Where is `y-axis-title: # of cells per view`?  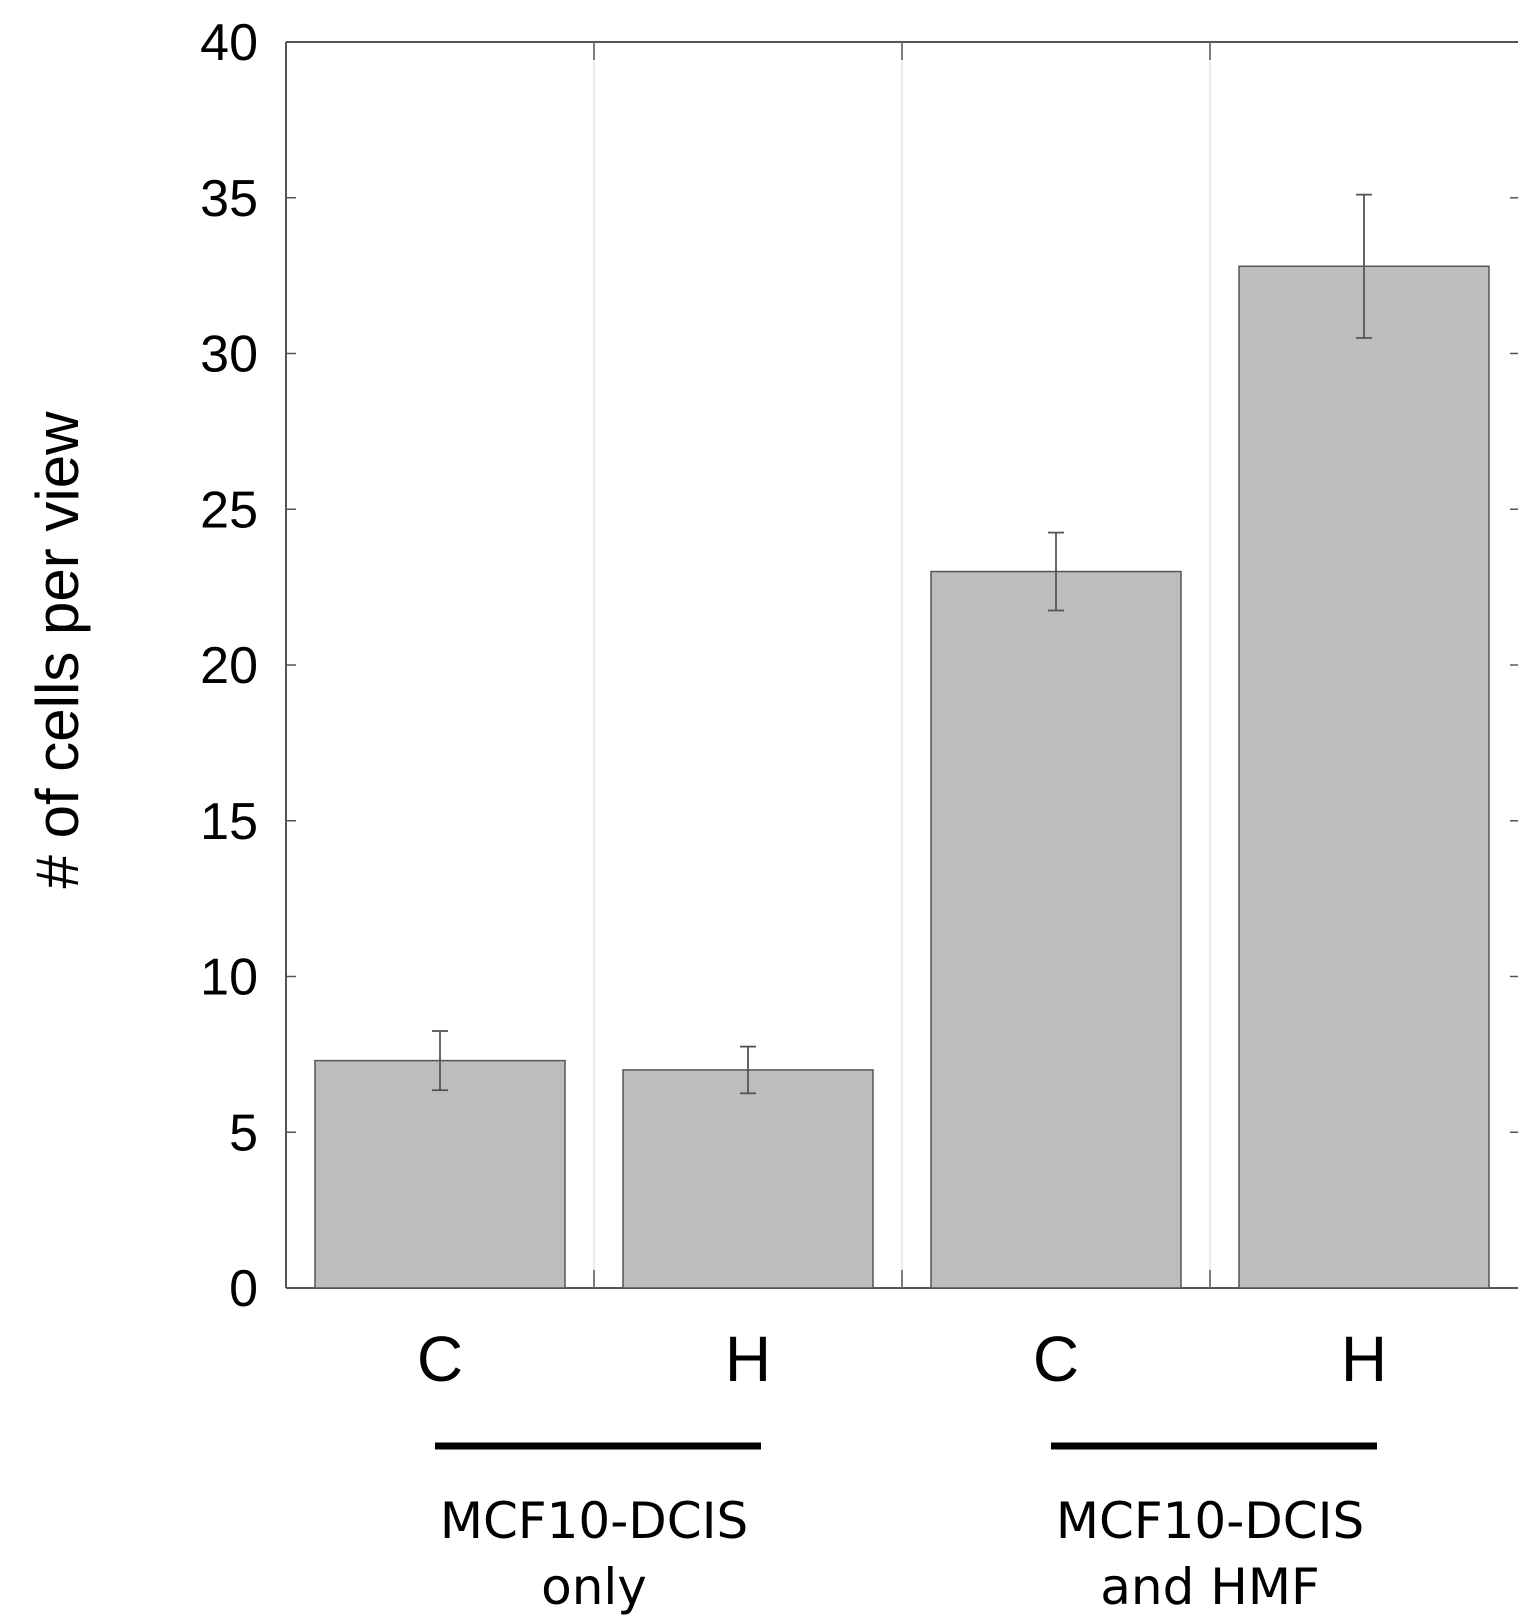 y-axis-title: # of cells per view is located at coordinates (57, 650).